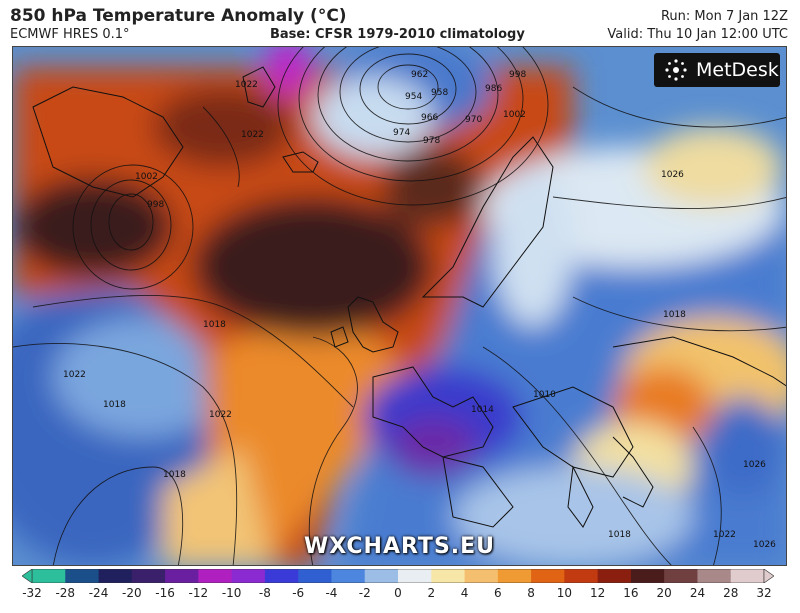 The image size is (800, 613). Describe the element at coordinates (564, 593) in the screenshot. I see `colorbar-tick-label: 10` at that location.